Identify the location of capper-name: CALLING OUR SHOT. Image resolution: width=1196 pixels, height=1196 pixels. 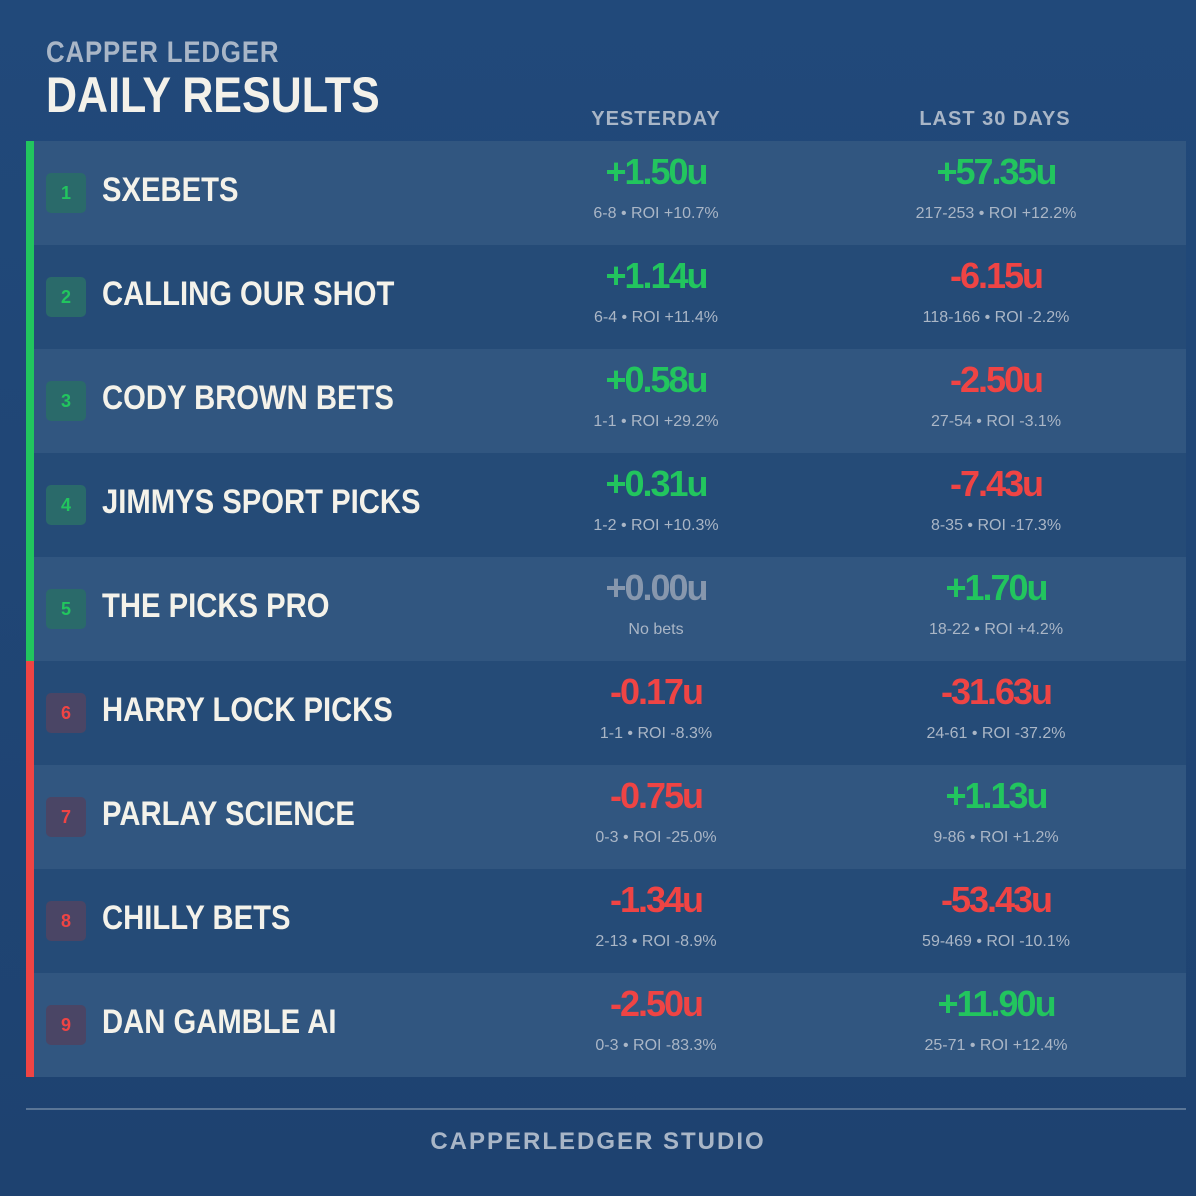
(248, 294).